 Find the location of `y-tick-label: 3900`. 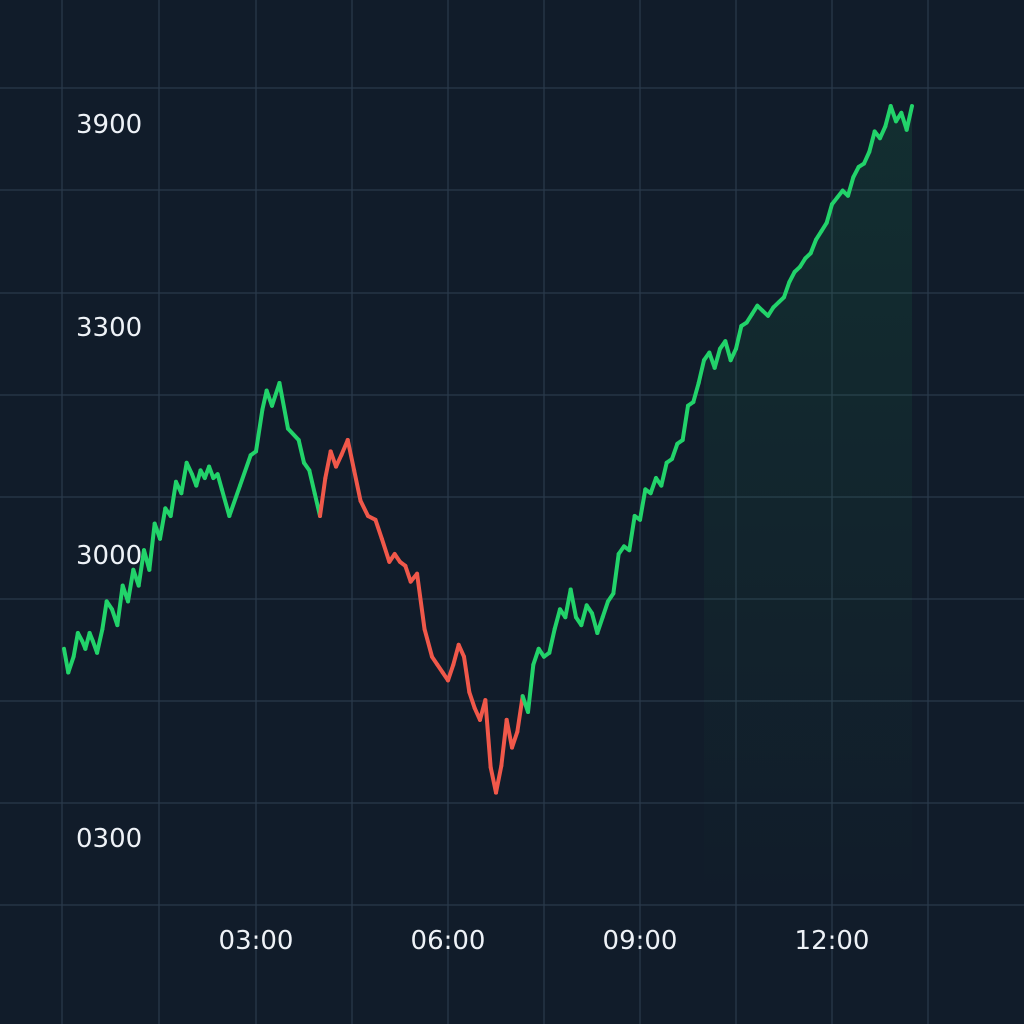

y-tick-label: 3900 is located at coordinates (109, 125).